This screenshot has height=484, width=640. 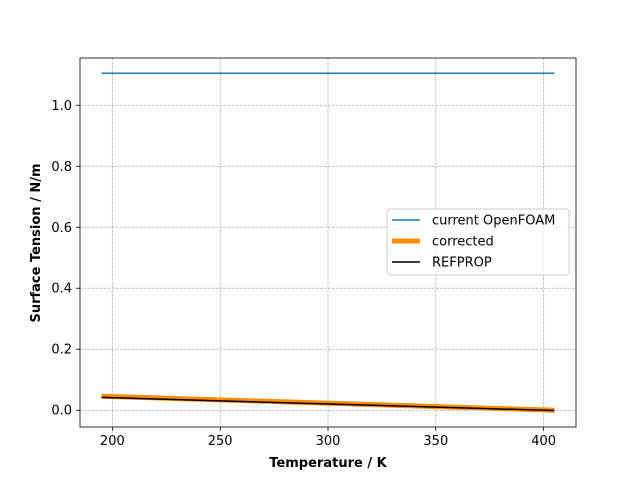 What do you see at coordinates (463, 242) in the screenshot?
I see `legend-label-1: corrected` at bounding box center [463, 242].